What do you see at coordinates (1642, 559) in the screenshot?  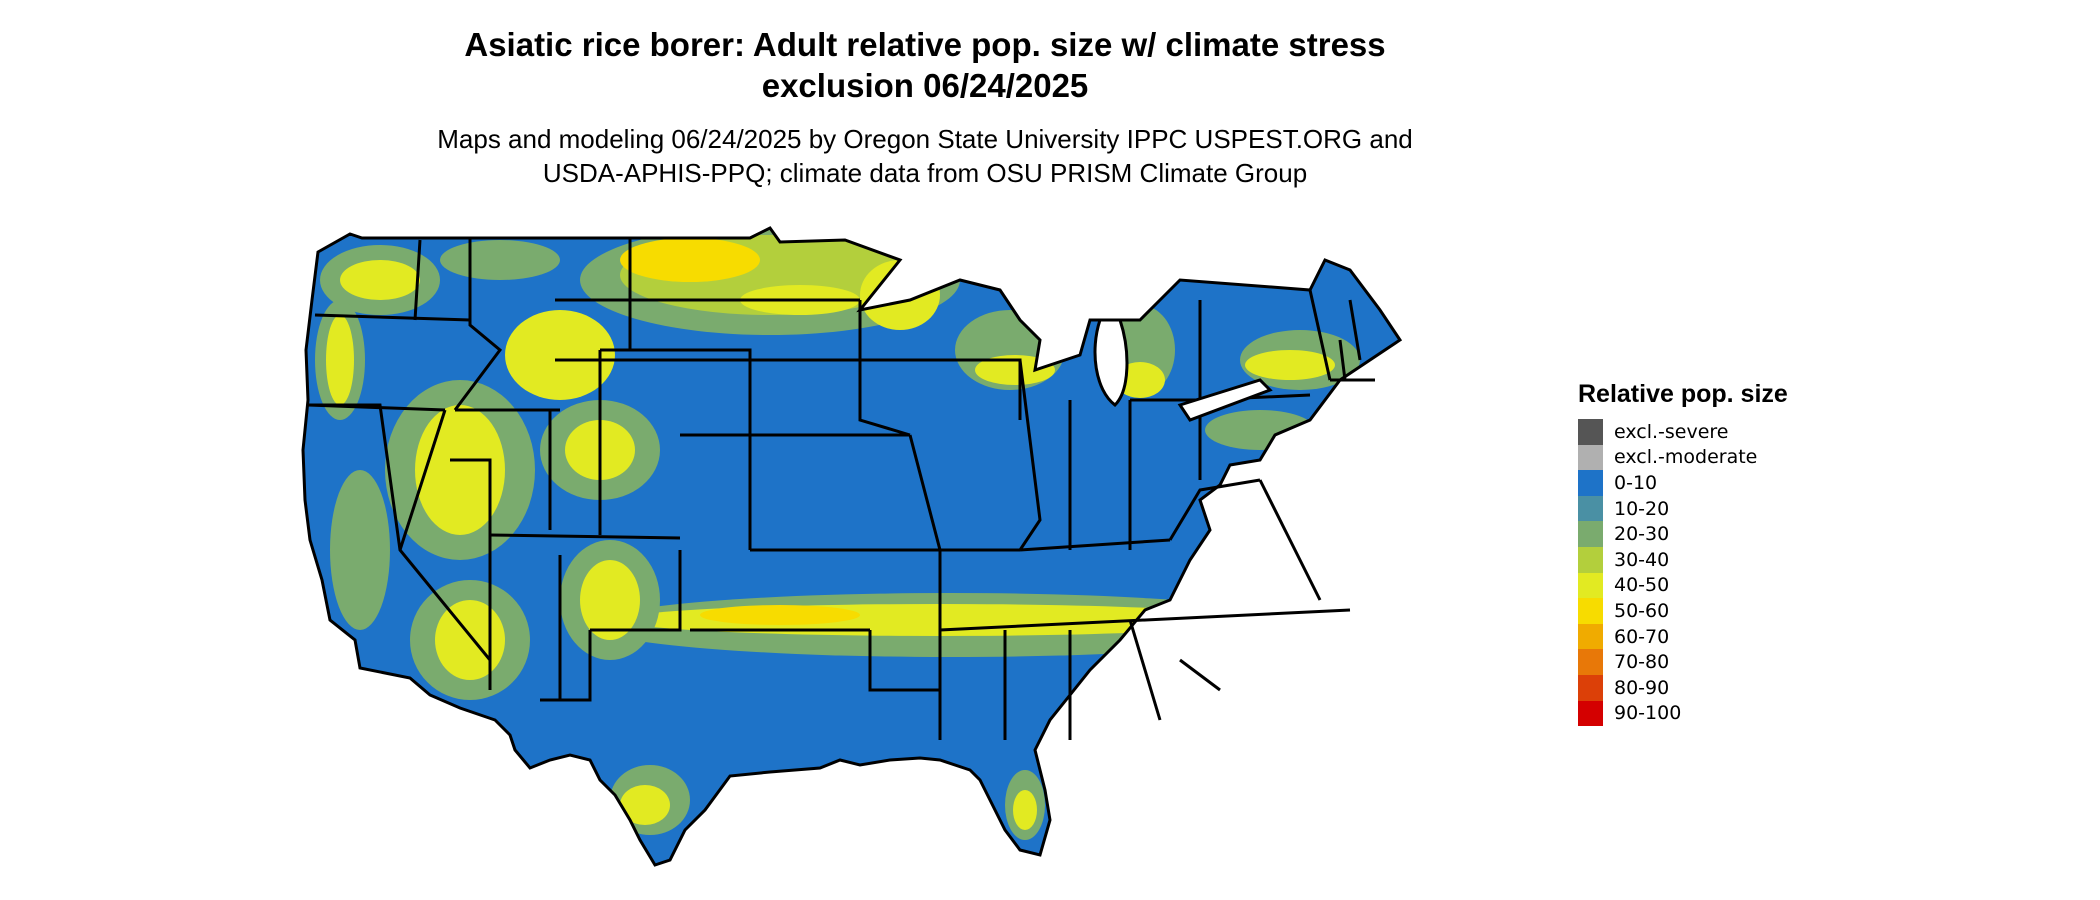 I see `legend-label: 30-40` at bounding box center [1642, 559].